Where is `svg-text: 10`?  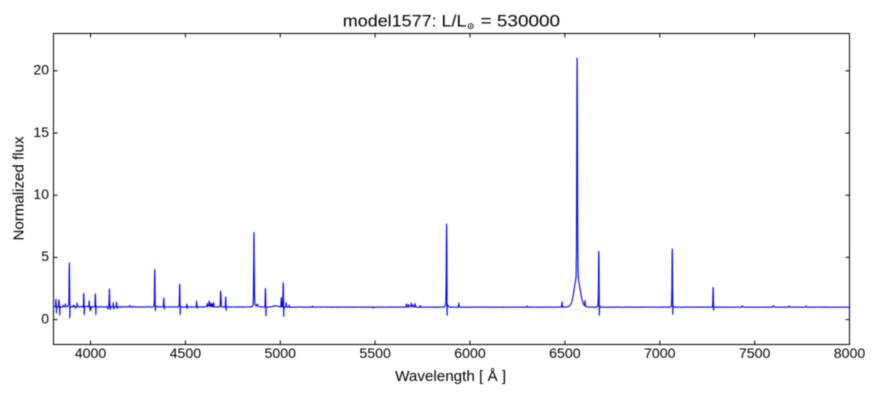
svg-text: 10 is located at coordinates (41, 194).